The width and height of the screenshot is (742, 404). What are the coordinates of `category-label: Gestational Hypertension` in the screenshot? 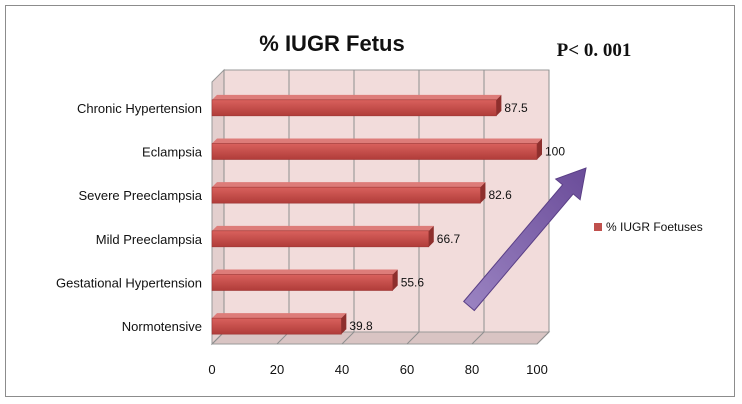 It's located at (129, 283).